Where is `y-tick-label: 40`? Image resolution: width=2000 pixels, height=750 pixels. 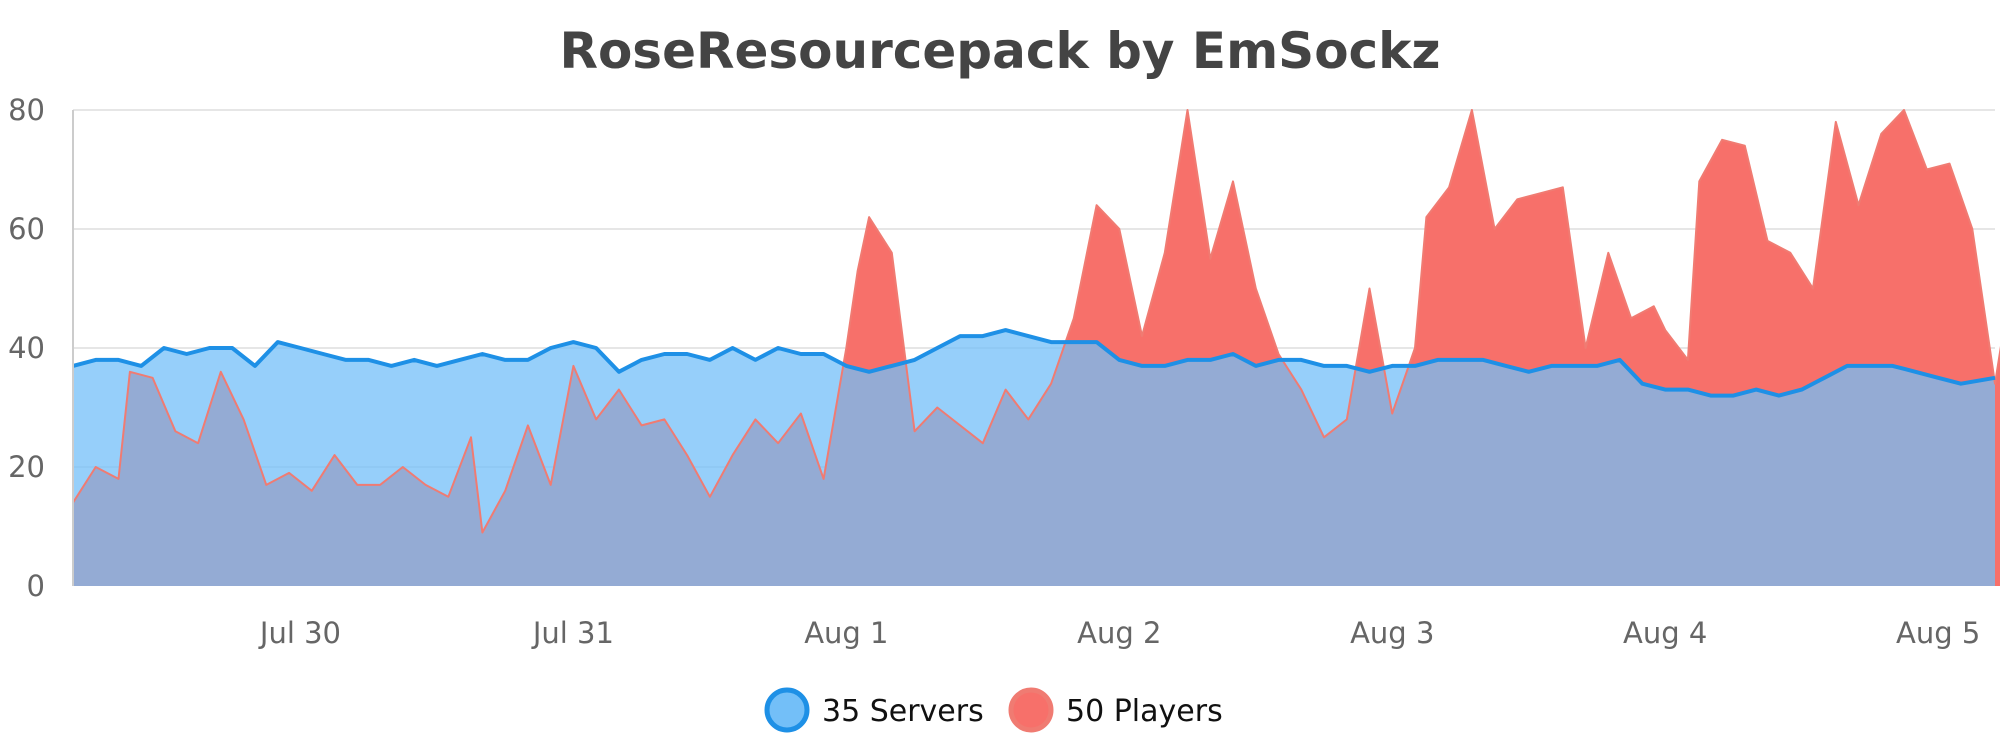
y-tick-label: 40 is located at coordinates (26, 348).